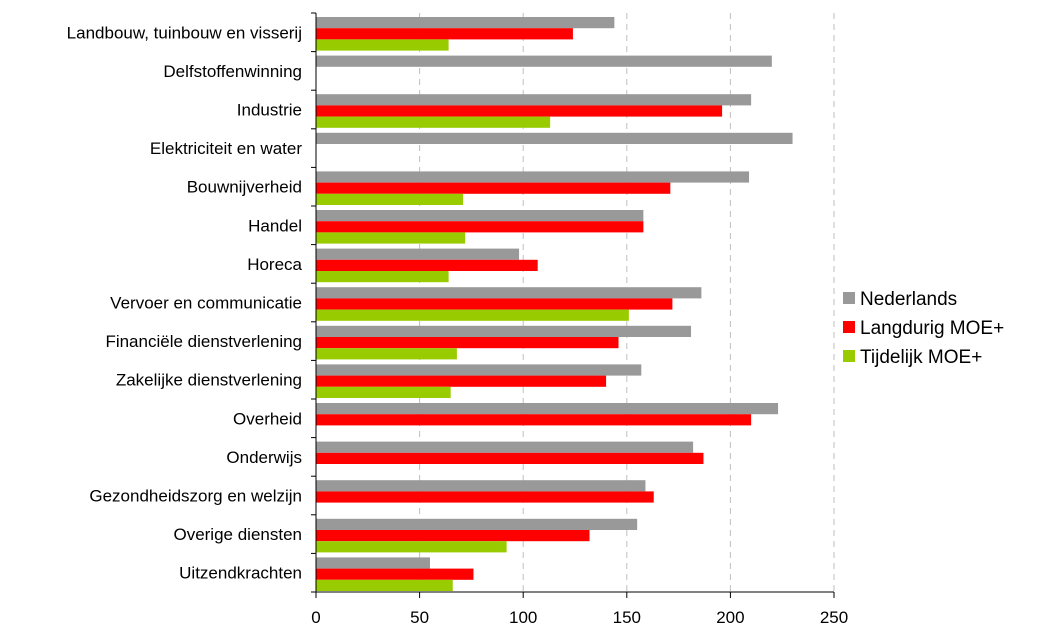 The image size is (1037, 635). I want to click on legend: Nederlands Langdurig MOE+ Tijdelijk MOE+, so click(923, 328).